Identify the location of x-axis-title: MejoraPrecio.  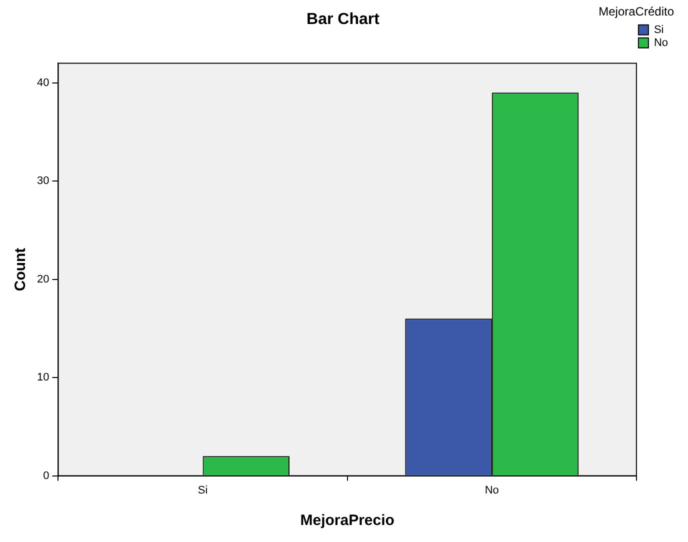
(347, 521).